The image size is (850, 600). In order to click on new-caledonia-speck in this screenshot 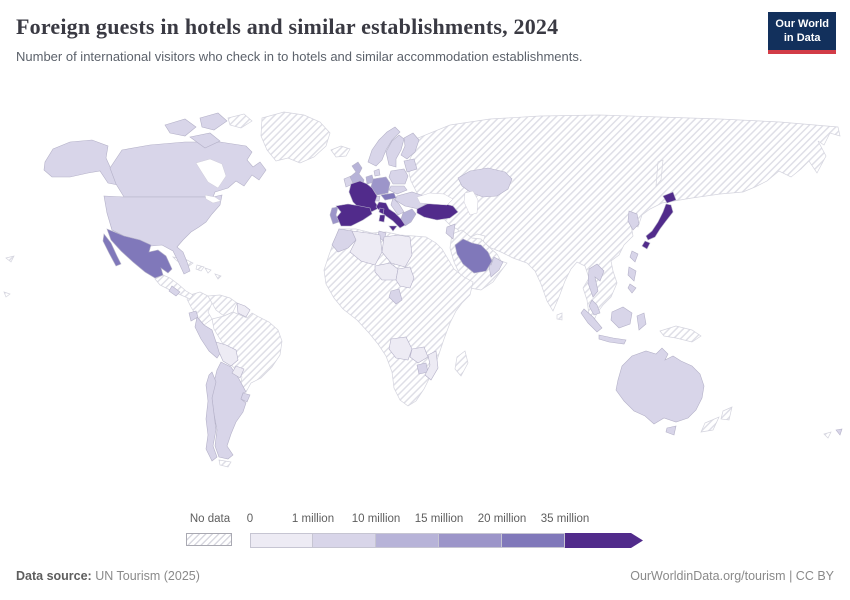, I will do `click(827, 435)`.